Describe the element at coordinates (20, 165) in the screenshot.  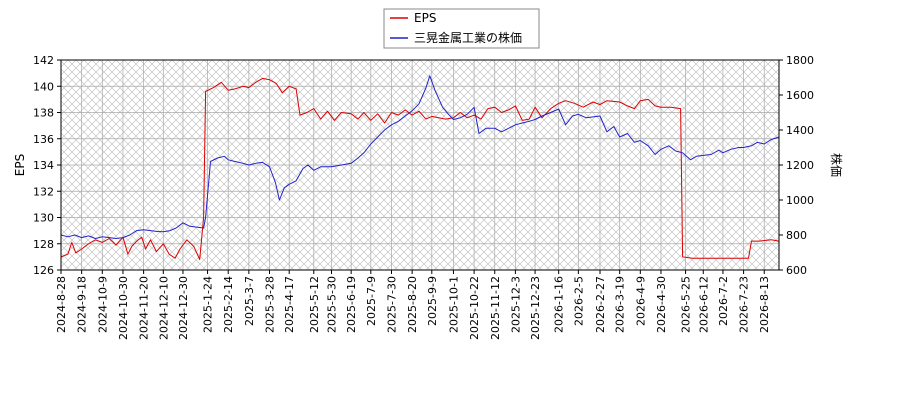
I see `y-left-axis-title: EPS` at that location.